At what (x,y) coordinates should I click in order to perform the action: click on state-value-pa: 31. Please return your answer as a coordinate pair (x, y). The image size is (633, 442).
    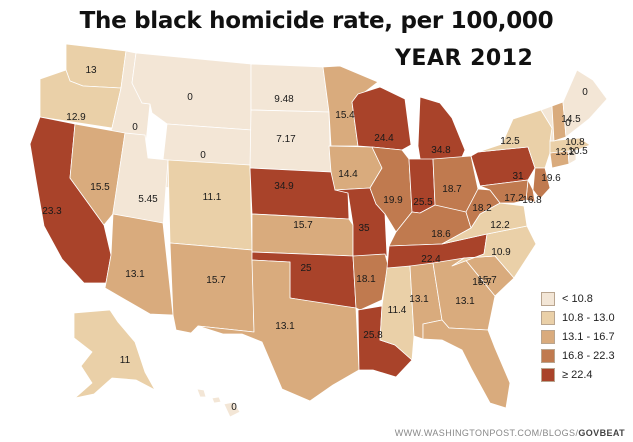
    Looking at the image, I should click on (518, 176).